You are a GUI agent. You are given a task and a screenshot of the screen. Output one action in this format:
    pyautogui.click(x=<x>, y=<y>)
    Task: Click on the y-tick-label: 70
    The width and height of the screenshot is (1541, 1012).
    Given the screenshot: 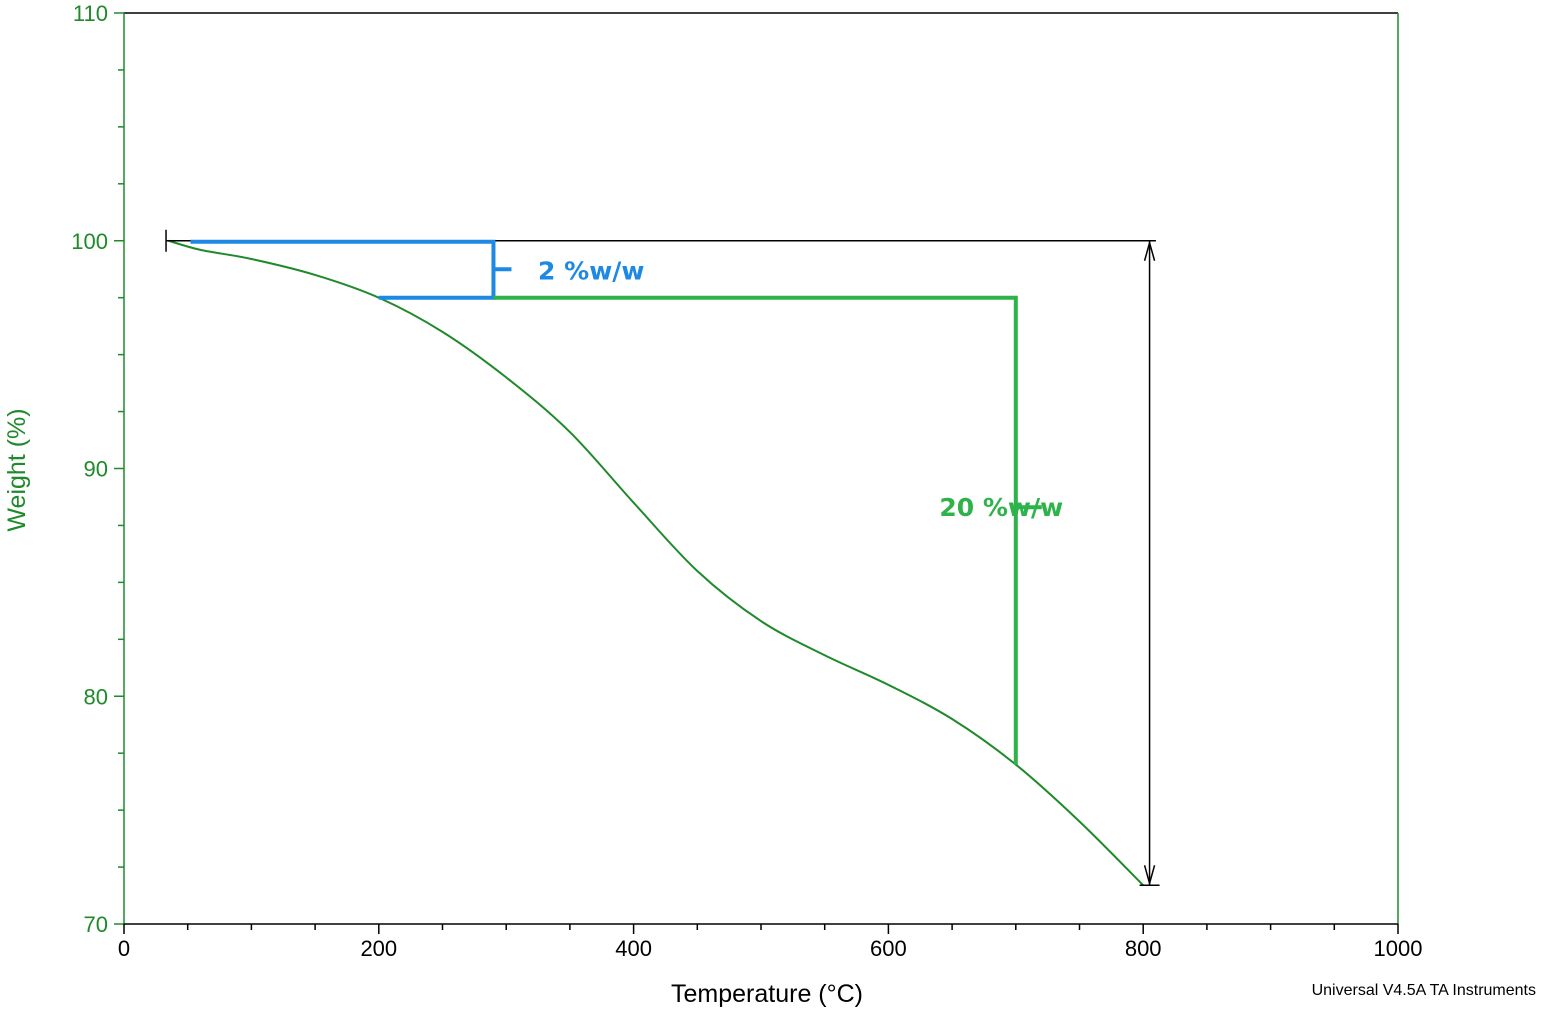 What is the action you would take?
    pyautogui.click(x=96, y=924)
    